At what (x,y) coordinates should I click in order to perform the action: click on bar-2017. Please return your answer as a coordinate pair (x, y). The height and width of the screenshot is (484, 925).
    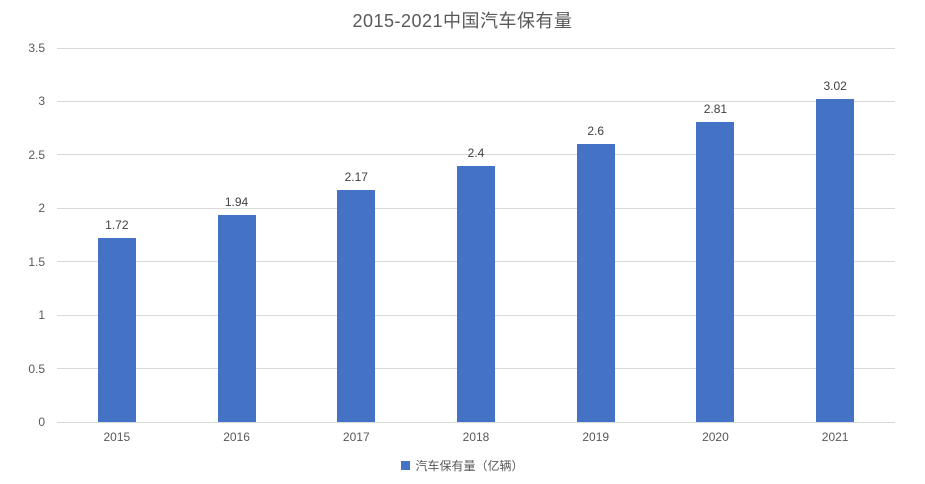
    Looking at the image, I should click on (356, 306).